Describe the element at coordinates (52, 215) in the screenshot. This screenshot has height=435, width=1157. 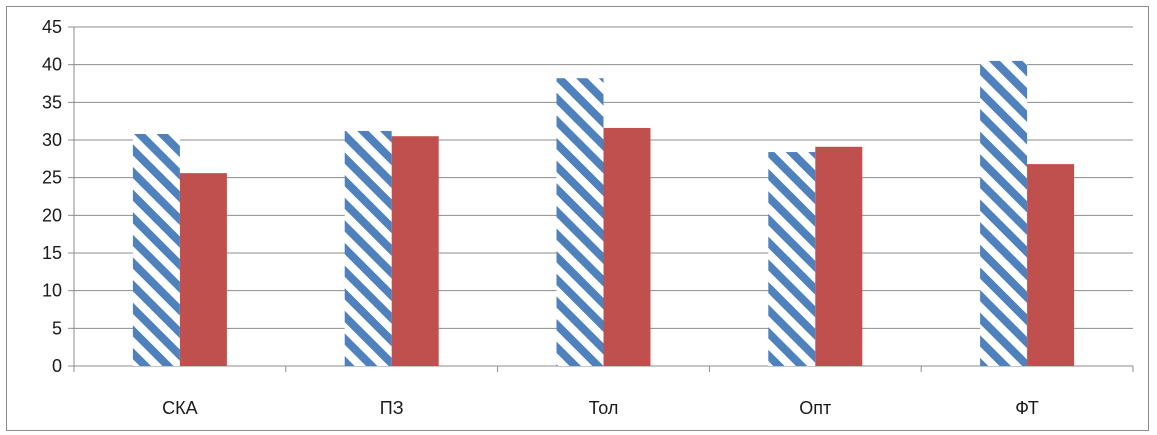
I see `y-tick-label: 20` at that location.